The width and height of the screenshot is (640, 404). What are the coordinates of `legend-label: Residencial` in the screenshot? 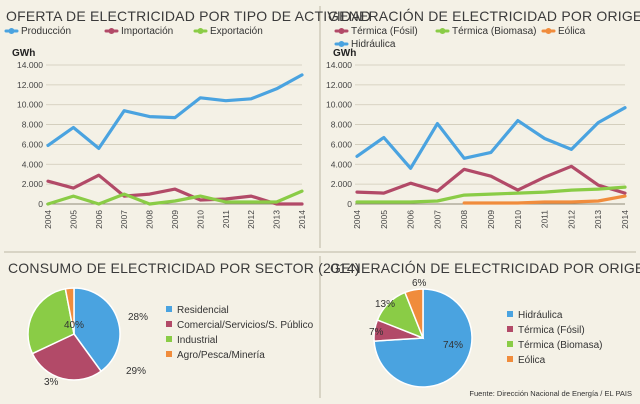 It's located at (203, 310).